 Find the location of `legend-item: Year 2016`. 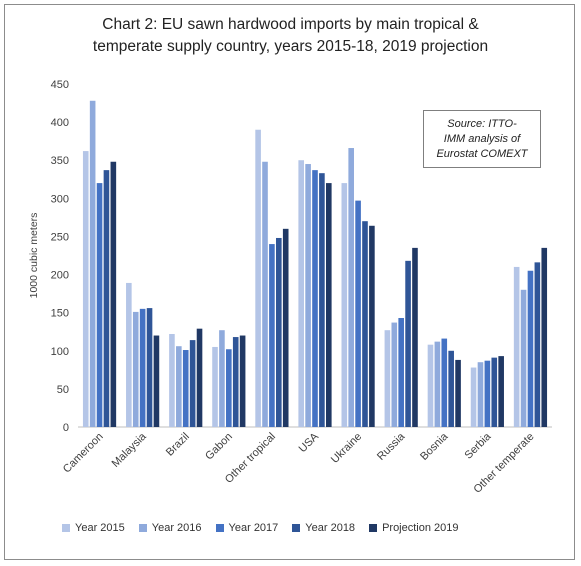

legend-item: Year 2016 is located at coordinates (170, 528).